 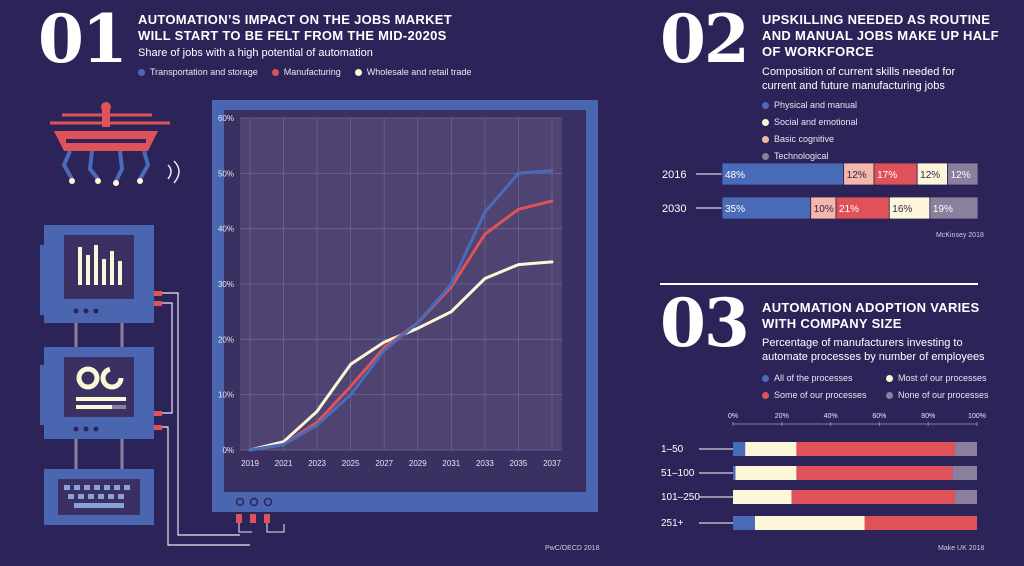 I want to click on legend-label: Physical and manual, so click(x=816, y=105).